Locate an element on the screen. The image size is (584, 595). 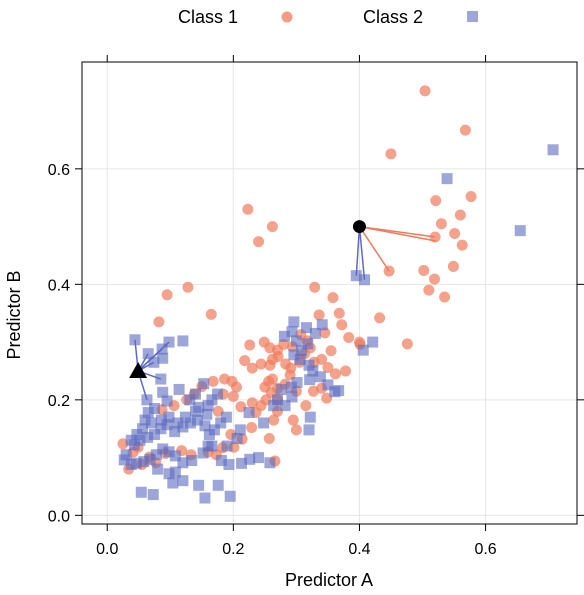
x-axis-title: Predictor A is located at coordinates (329, 580).